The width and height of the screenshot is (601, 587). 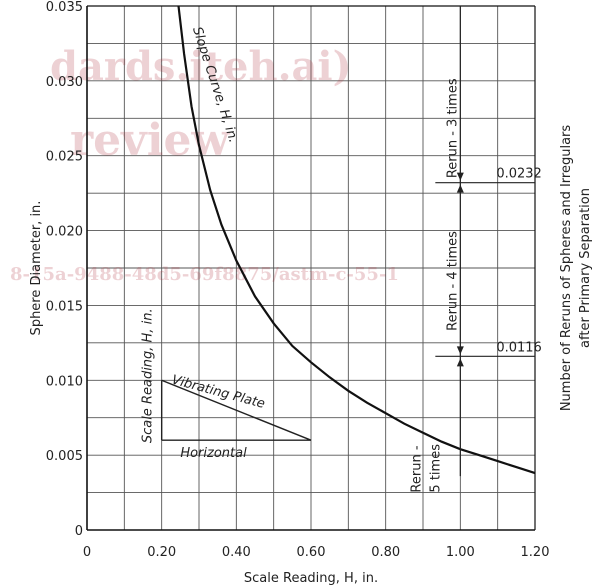 I want to click on inset-plate-line, so click(x=236, y=410).